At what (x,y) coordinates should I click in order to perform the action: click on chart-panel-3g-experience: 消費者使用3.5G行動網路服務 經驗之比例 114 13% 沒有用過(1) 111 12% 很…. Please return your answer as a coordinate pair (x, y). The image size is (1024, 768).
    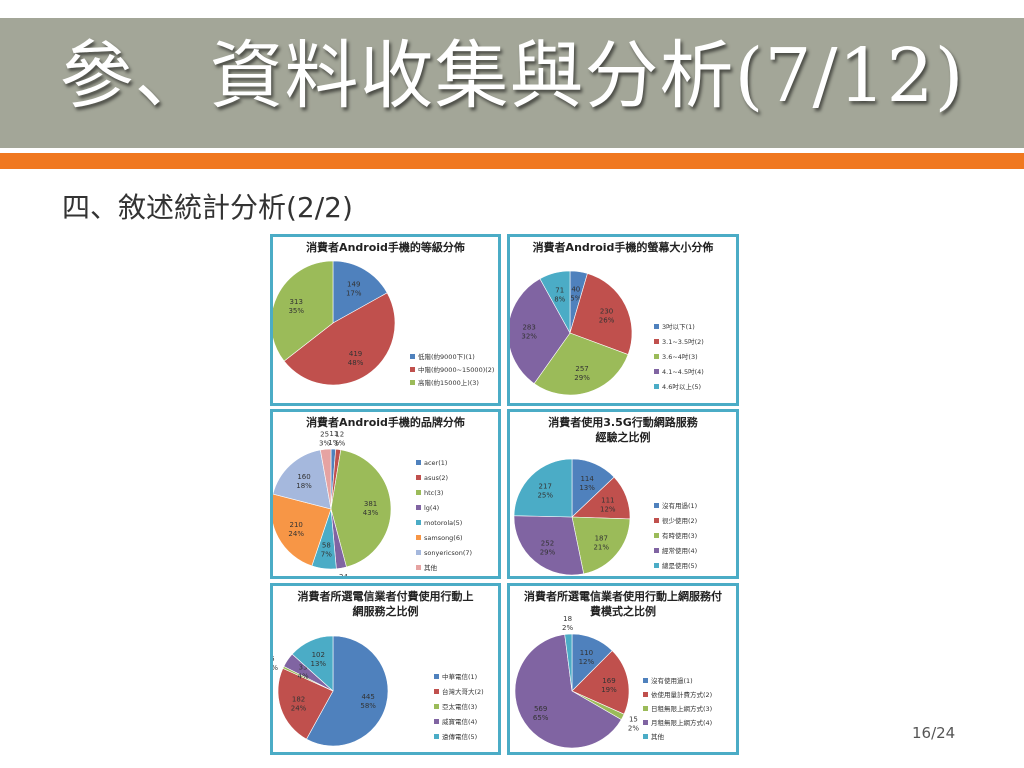
    Looking at the image, I should click on (623, 494).